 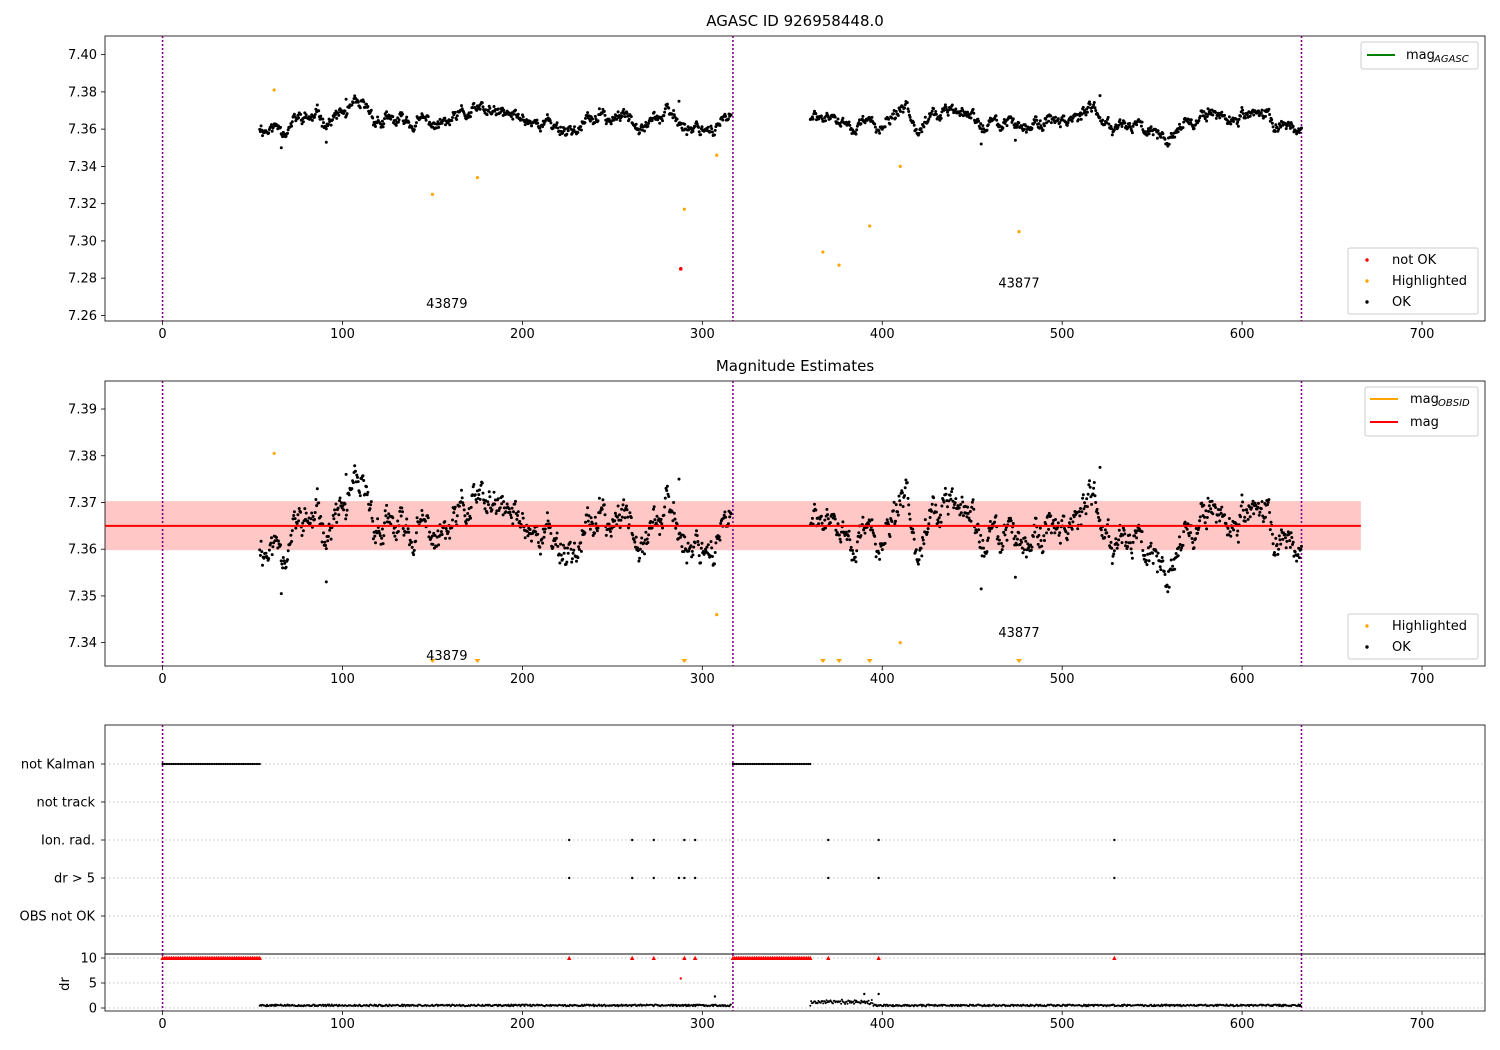 I want to click on below-range-marker, so click(x=869, y=661).